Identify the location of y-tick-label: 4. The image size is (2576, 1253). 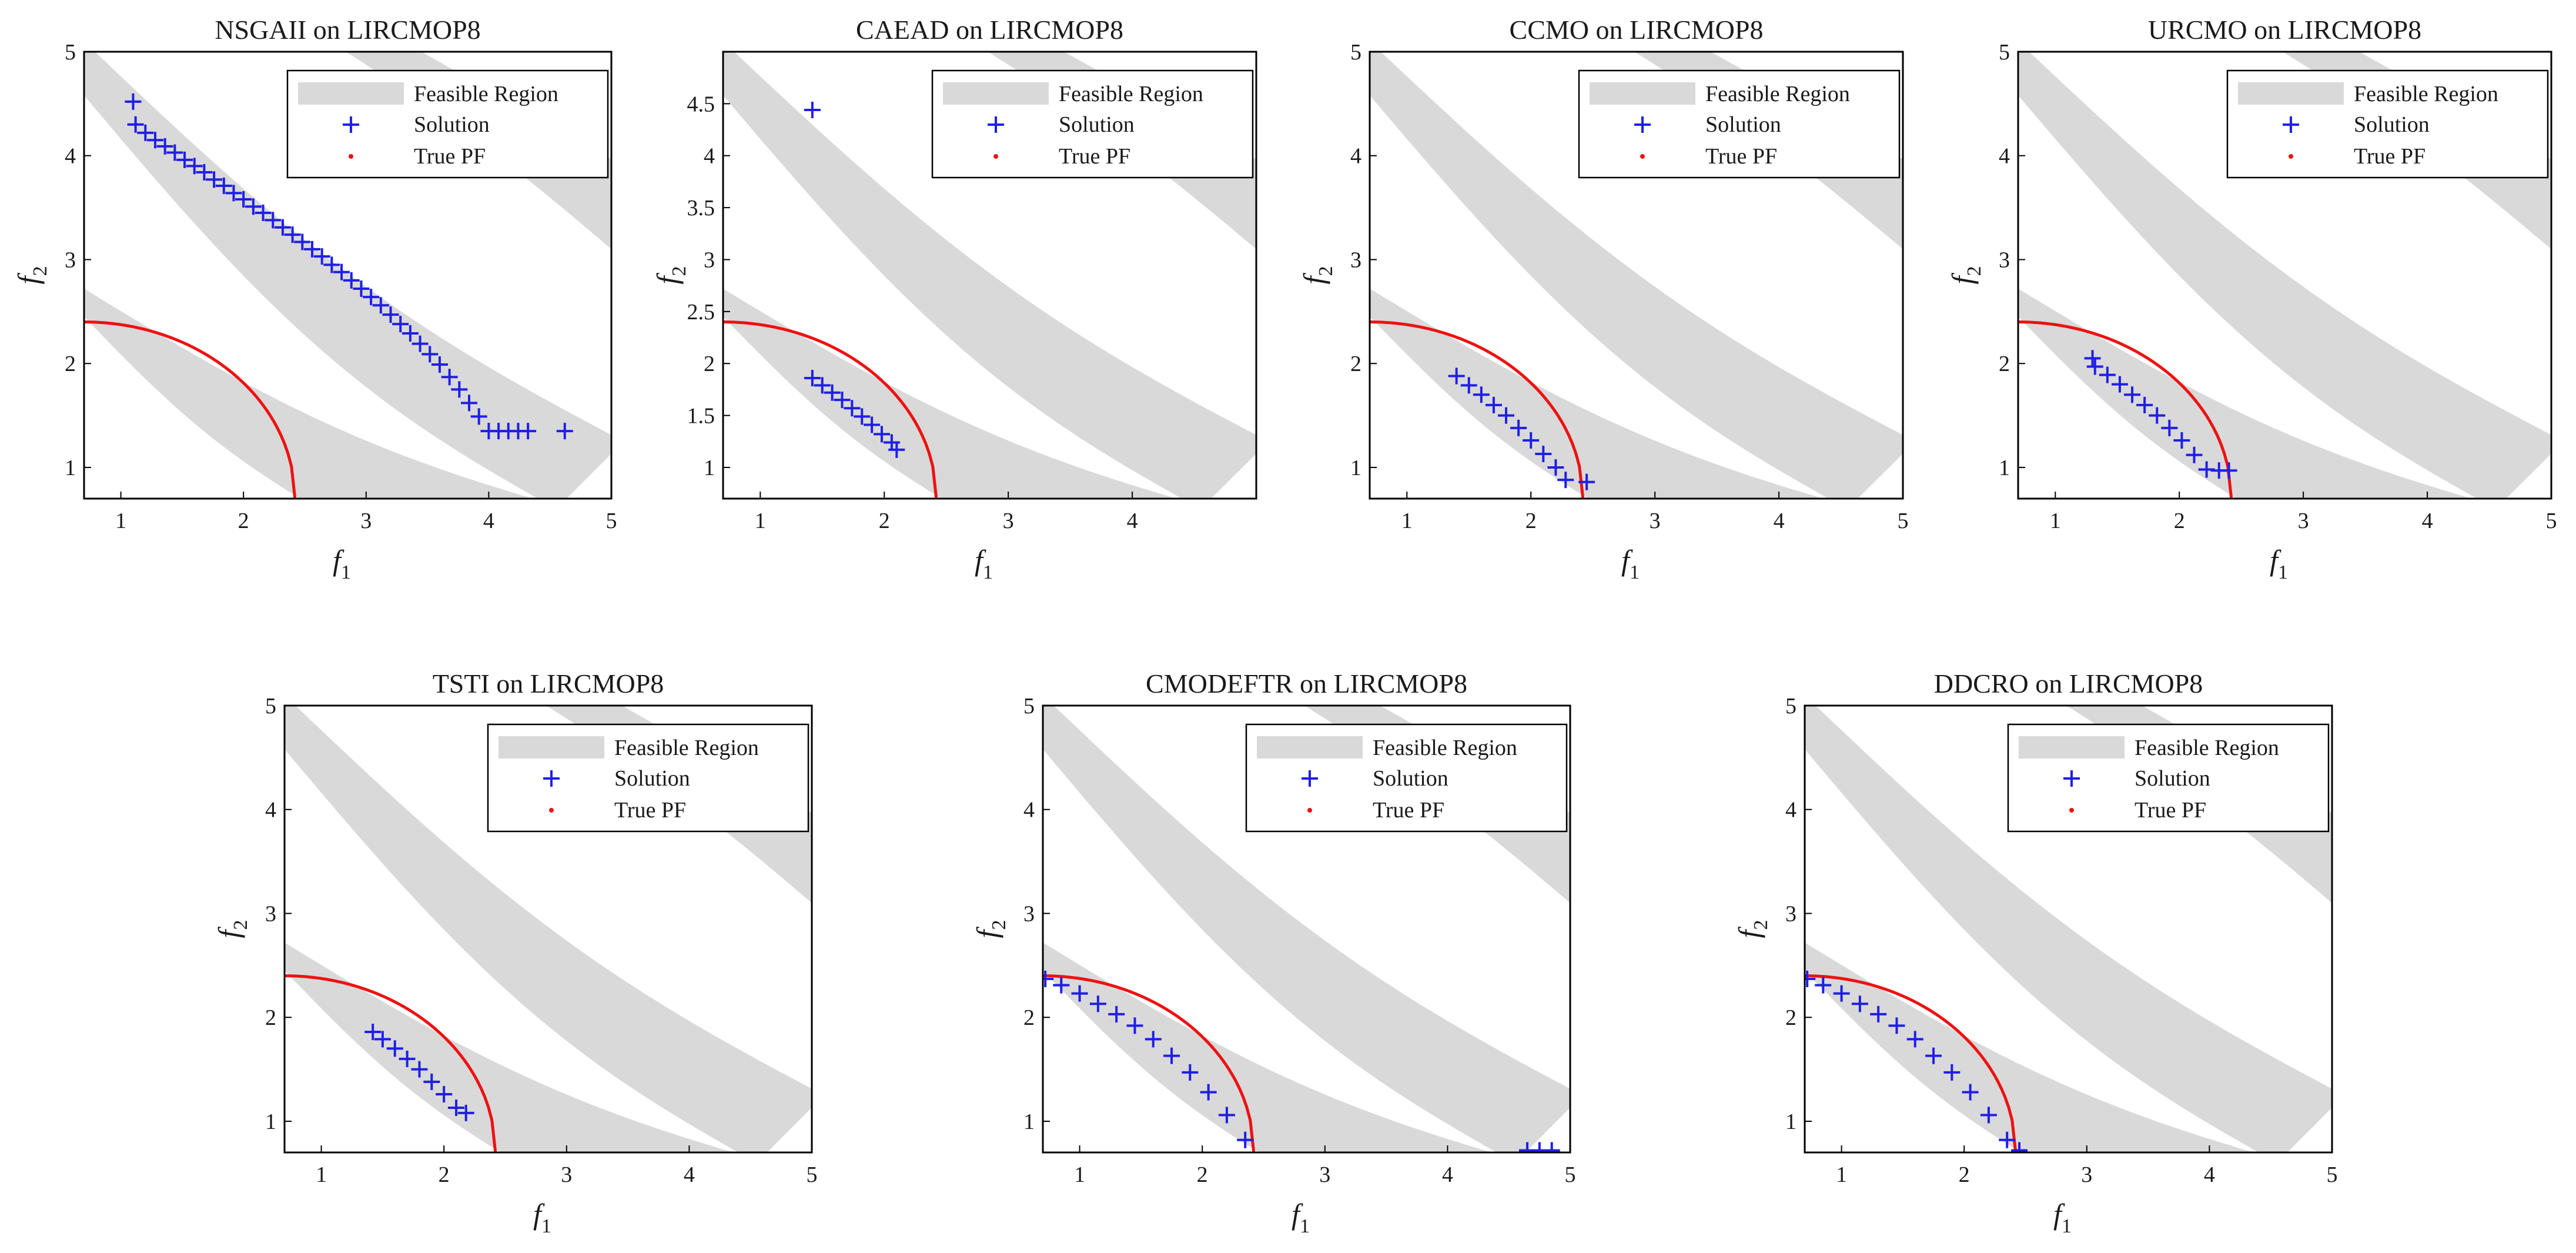
(1355, 156).